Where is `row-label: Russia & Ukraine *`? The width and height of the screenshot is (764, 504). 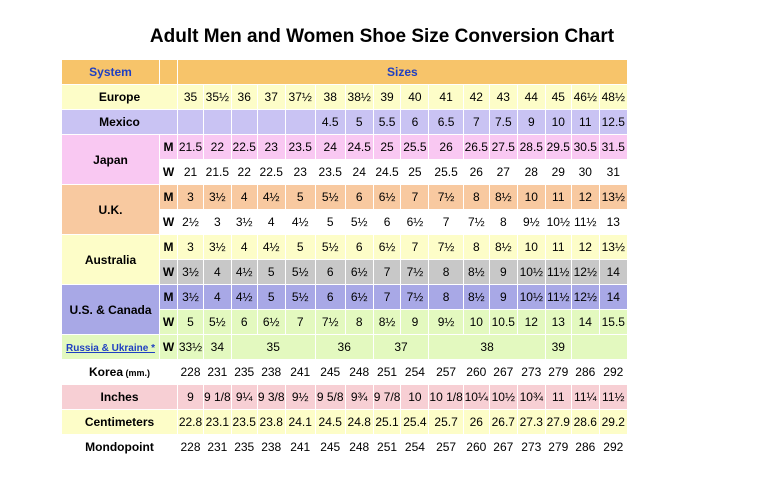
row-label: Russia & Ukraine * is located at coordinates (110, 347).